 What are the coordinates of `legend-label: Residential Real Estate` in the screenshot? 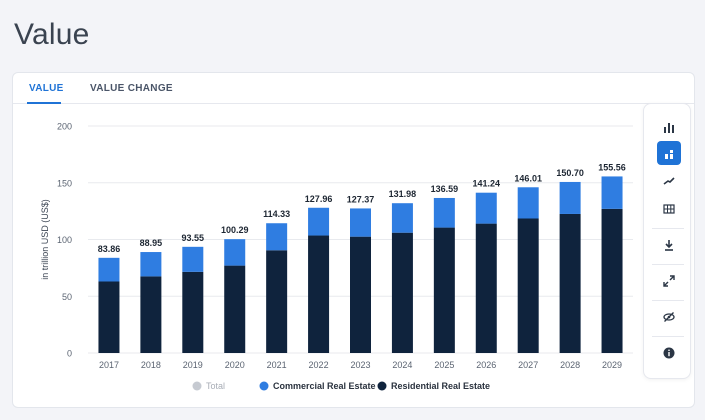 It's located at (440, 386).